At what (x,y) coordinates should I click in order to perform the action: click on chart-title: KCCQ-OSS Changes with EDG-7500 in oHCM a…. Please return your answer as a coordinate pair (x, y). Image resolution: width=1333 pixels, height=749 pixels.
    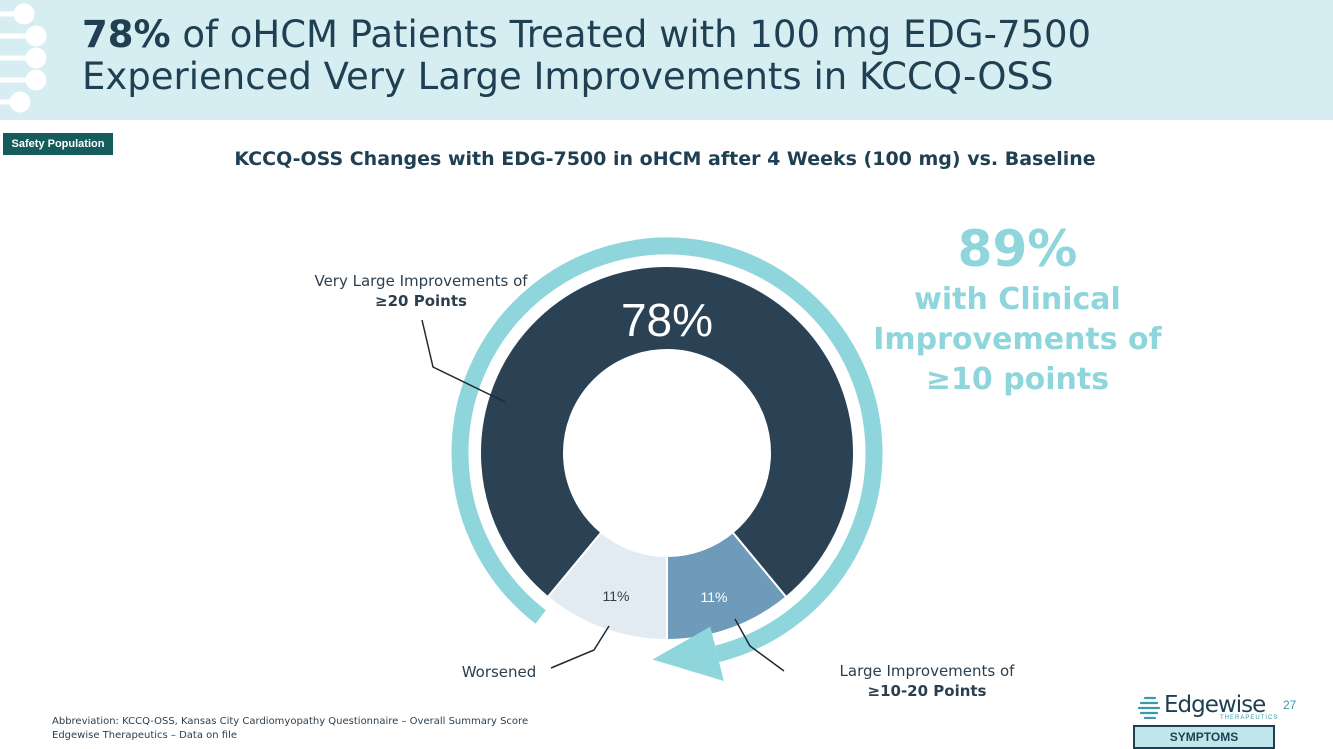
    Looking at the image, I should click on (665, 159).